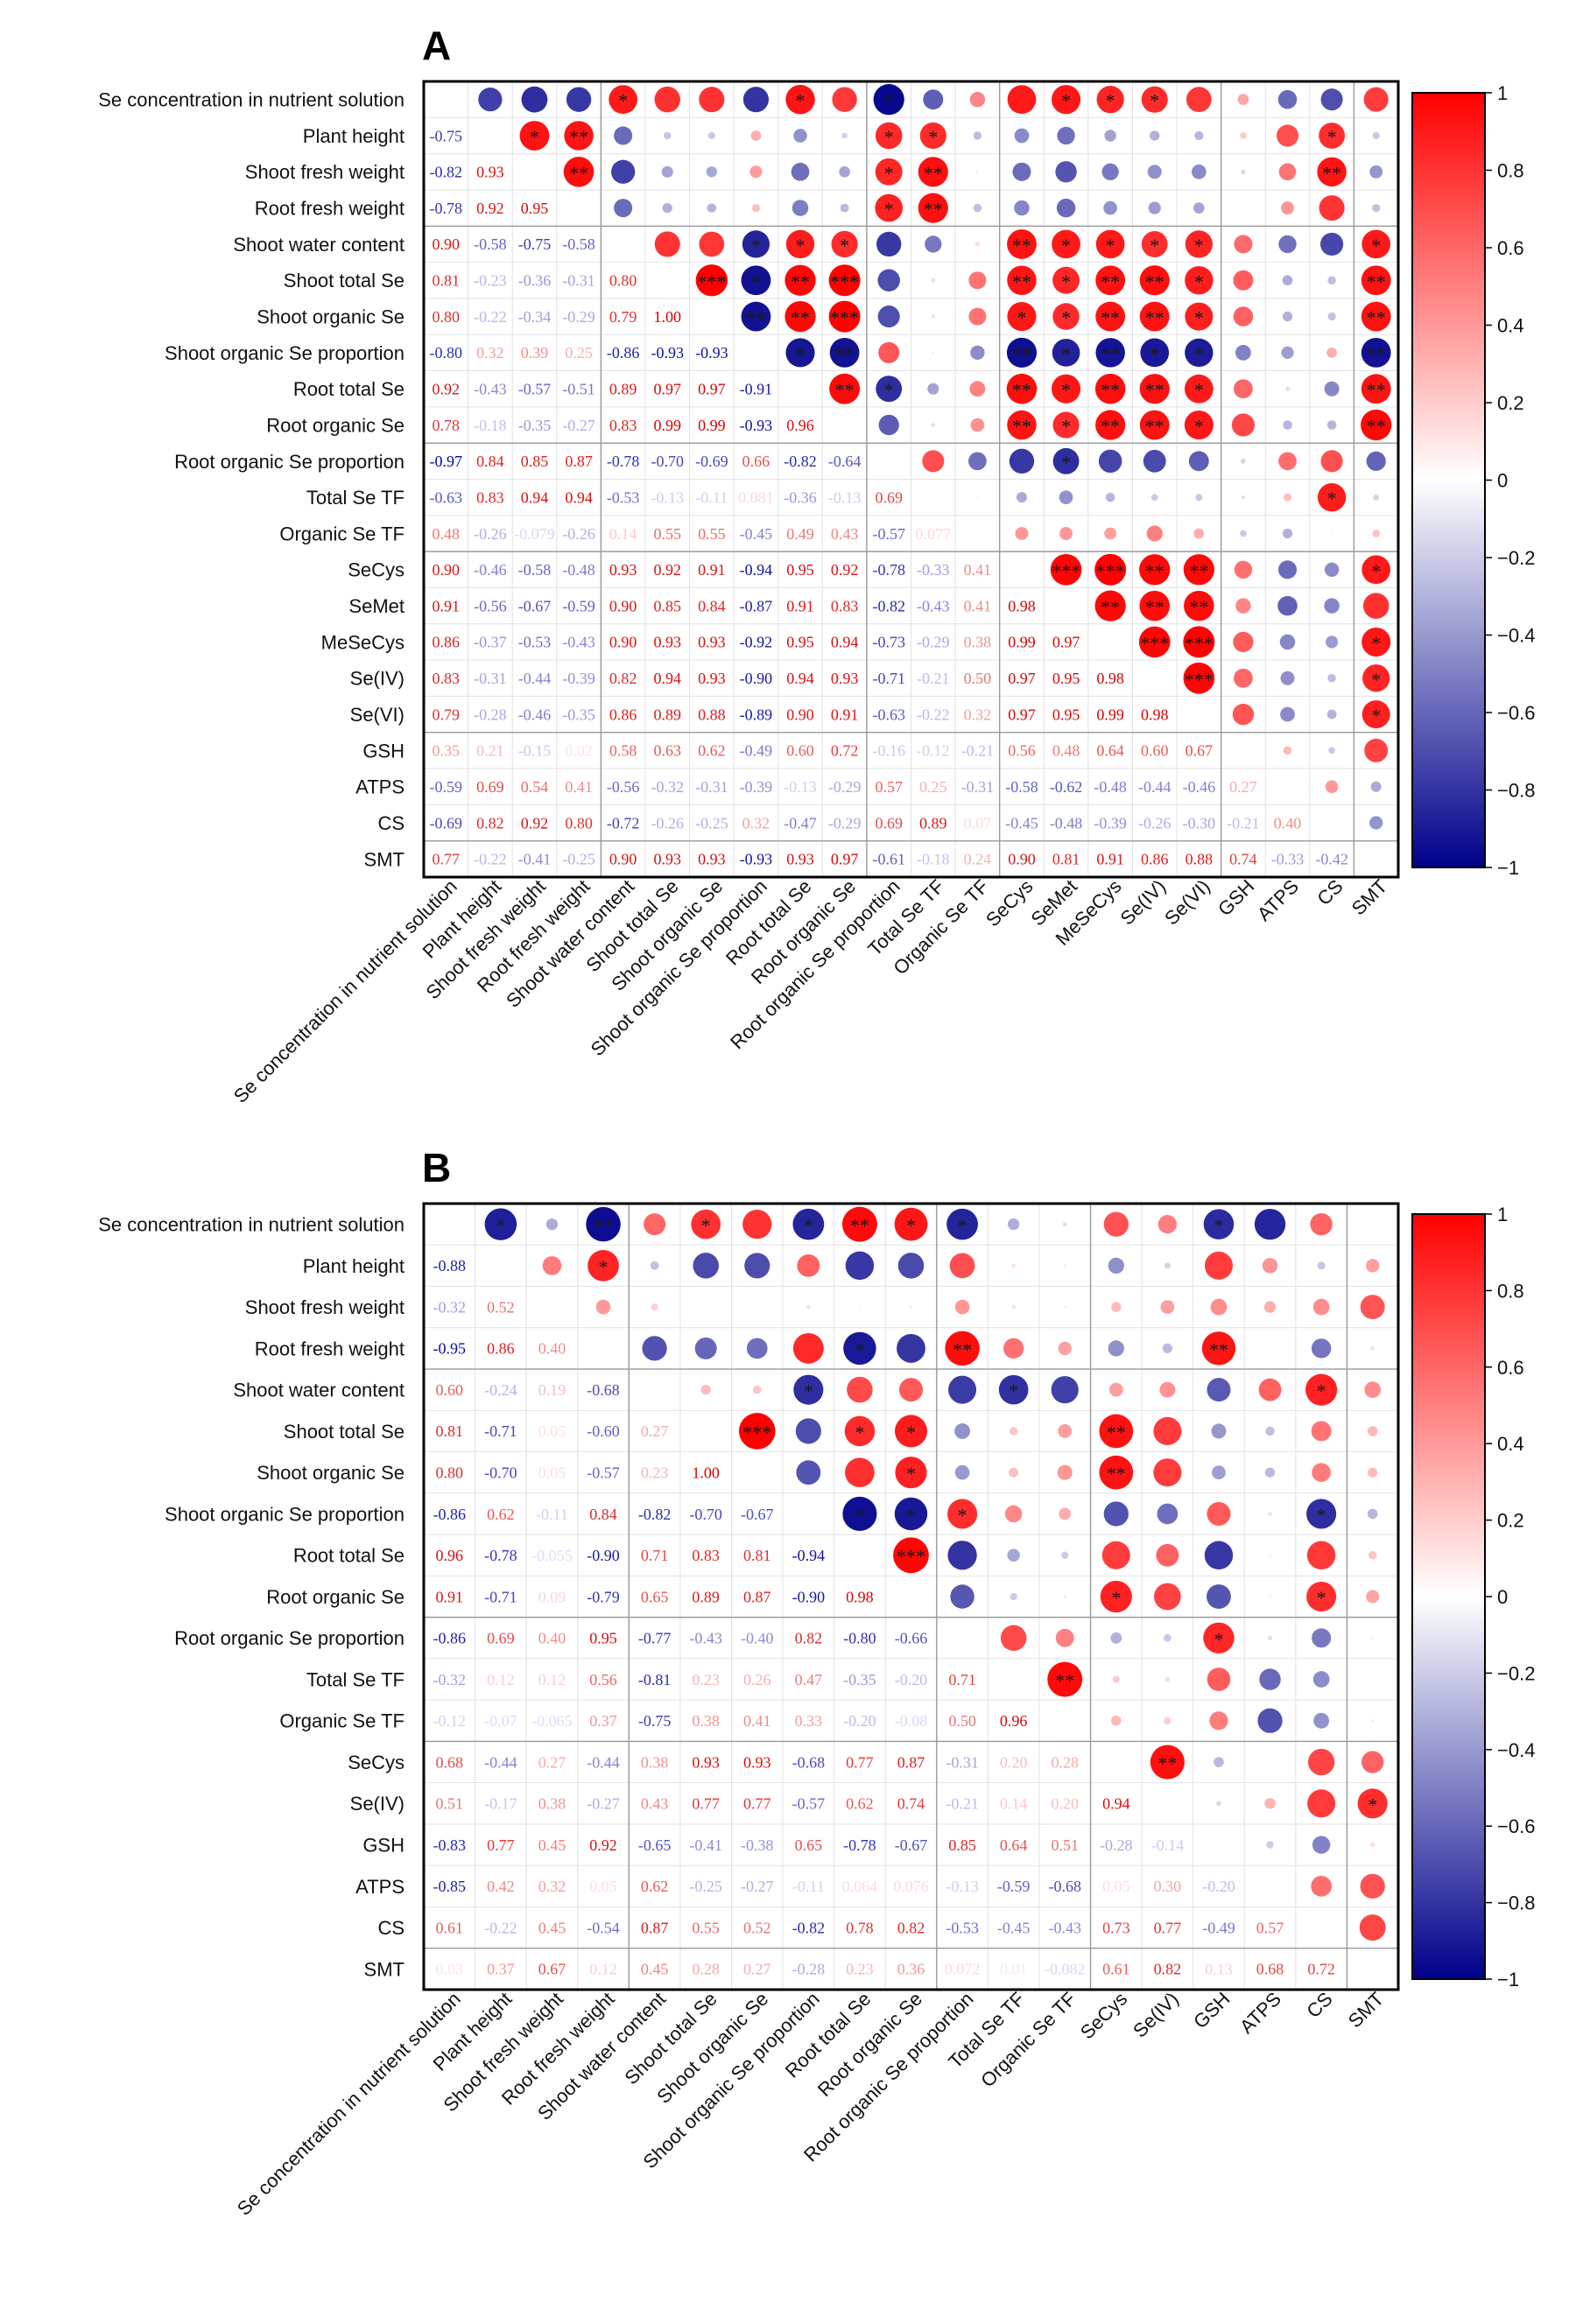 This screenshot has height=2324, width=1583. What do you see at coordinates (712, 570) in the screenshot?
I see `correlation-coefficient-label: 0.91` at bounding box center [712, 570].